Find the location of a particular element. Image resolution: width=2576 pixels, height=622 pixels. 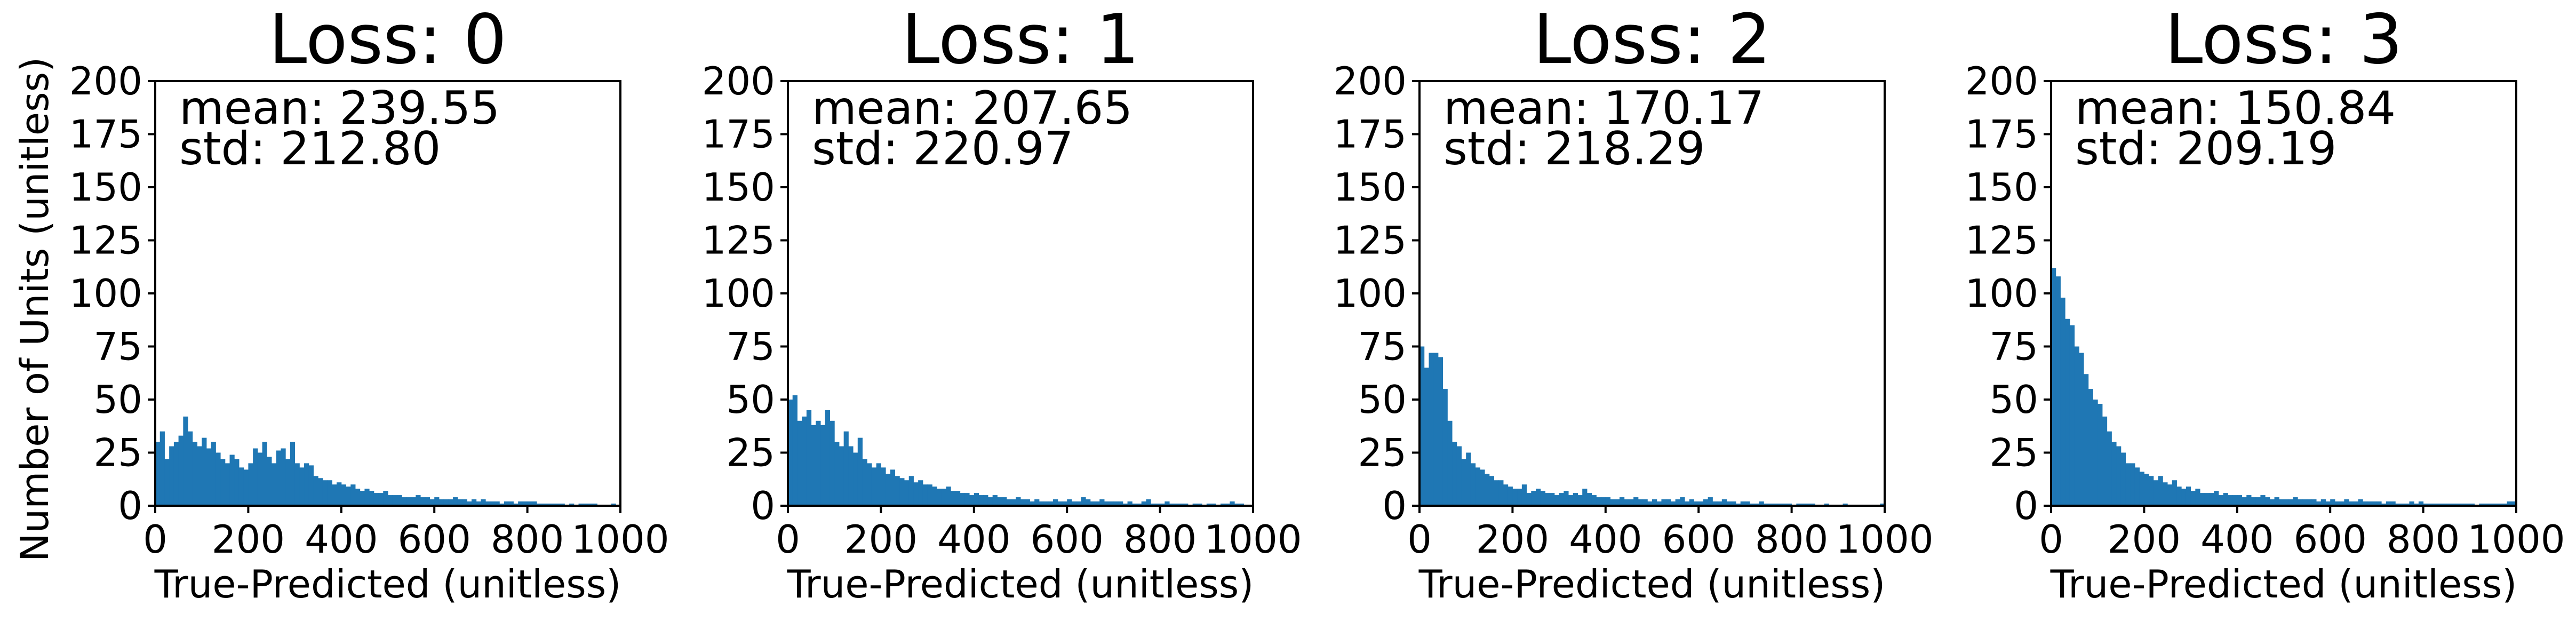

std-annotation: std: 209.19 is located at coordinates (2205, 149).